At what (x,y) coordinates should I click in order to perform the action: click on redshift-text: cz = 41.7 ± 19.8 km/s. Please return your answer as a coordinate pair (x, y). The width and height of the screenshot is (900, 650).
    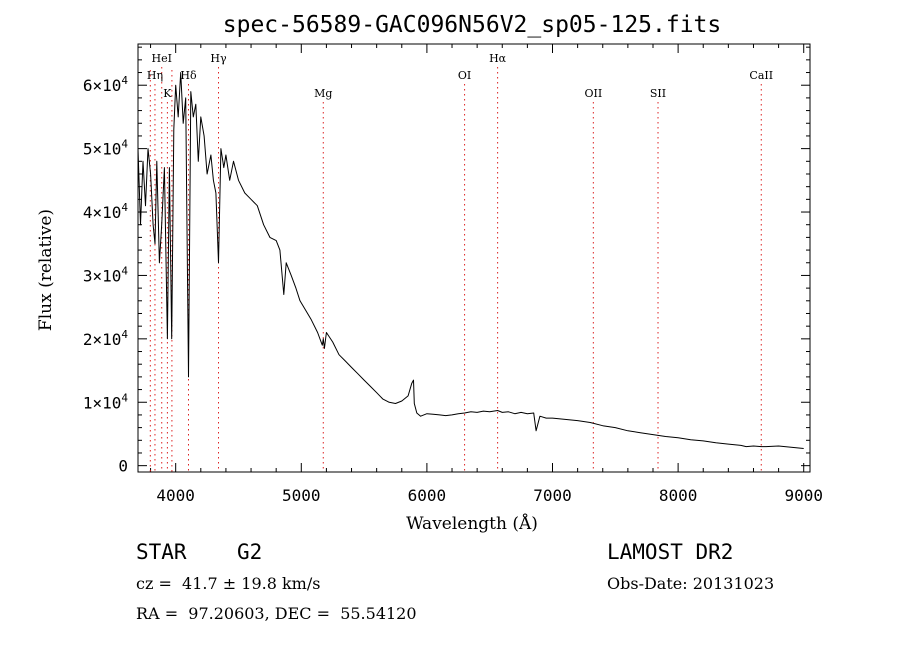
    Looking at the image, I should click on (228, 583).